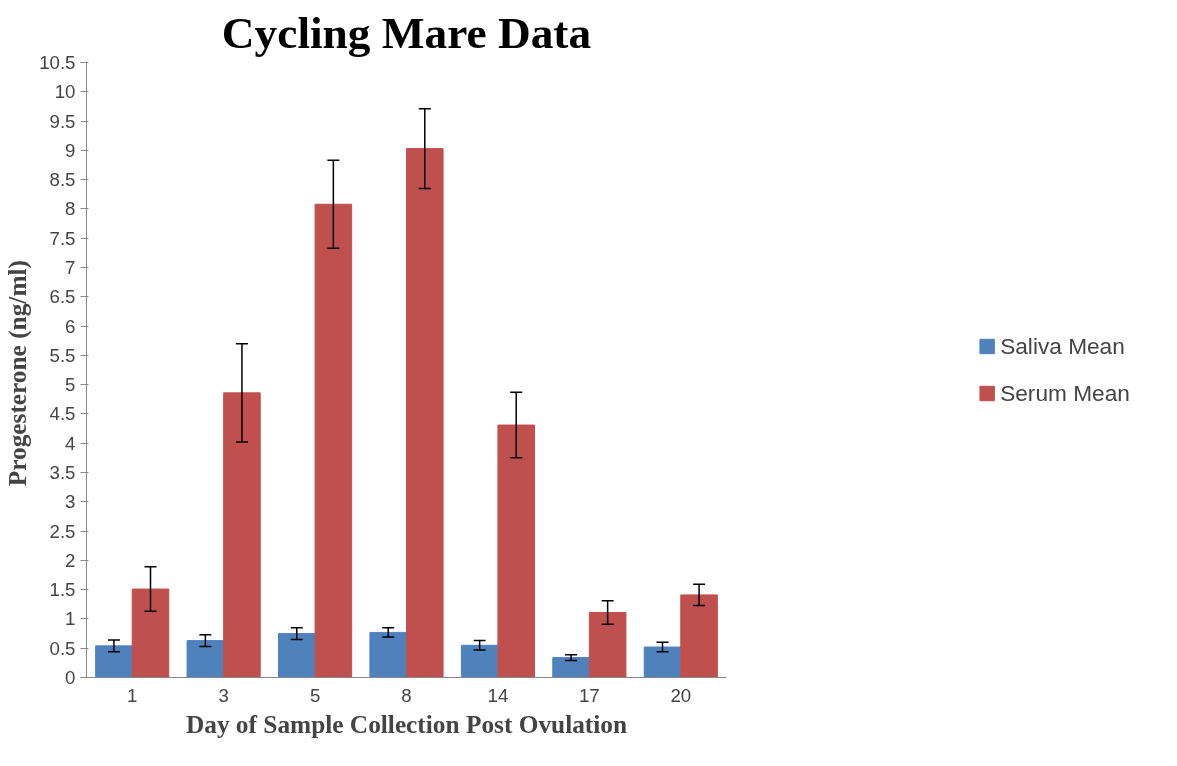  Describe the element at coordinates (62, 355) in the screenshot. I see `y-tick-label: 5.5` at that location.